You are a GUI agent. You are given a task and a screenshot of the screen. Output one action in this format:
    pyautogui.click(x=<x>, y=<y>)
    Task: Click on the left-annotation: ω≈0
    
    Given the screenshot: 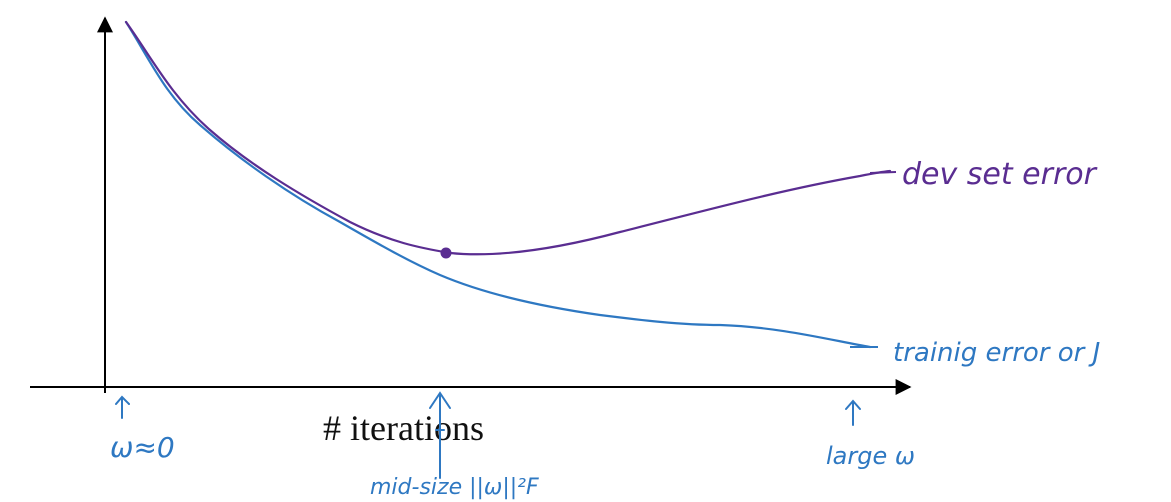 What is the action you would take?
    pyautogui.click(x=142, y=429)
    